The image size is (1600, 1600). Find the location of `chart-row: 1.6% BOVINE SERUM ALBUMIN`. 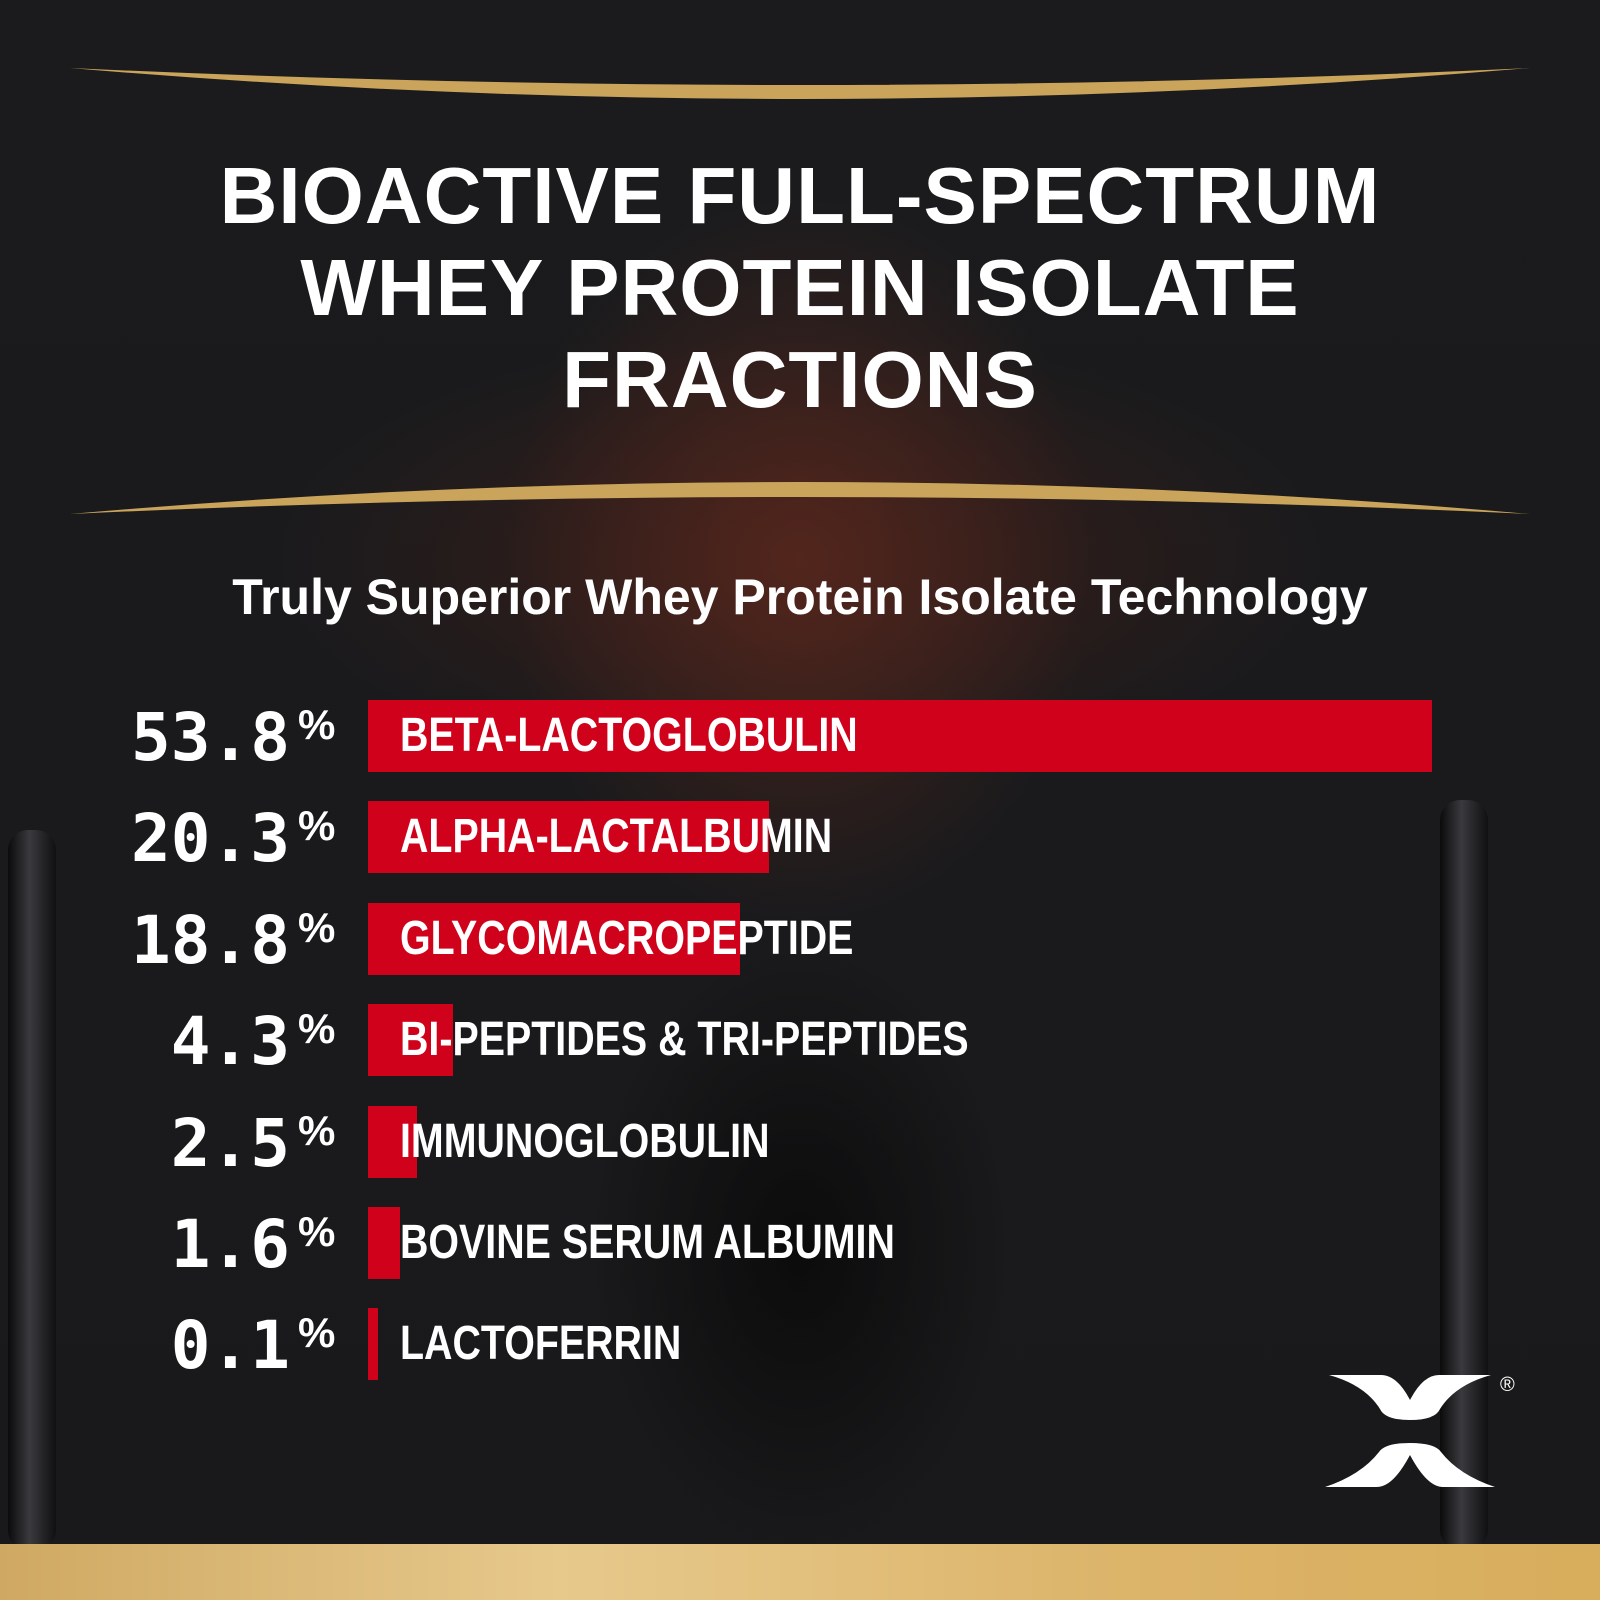

chart-row: 1.6% BOVINE SERUM ALBUMIN is located at coordinates (800, 1244).